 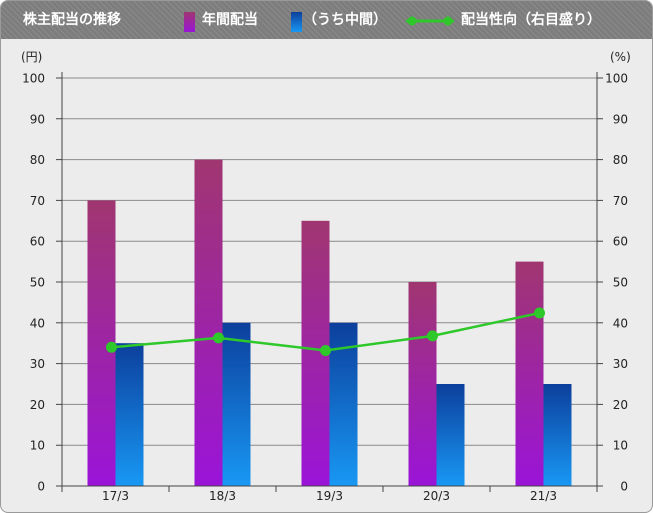 What do you see at coordinates (616, 79) in the screenshot?
I see `y-right-tick-label: 100` at bounding box center [616, 79].